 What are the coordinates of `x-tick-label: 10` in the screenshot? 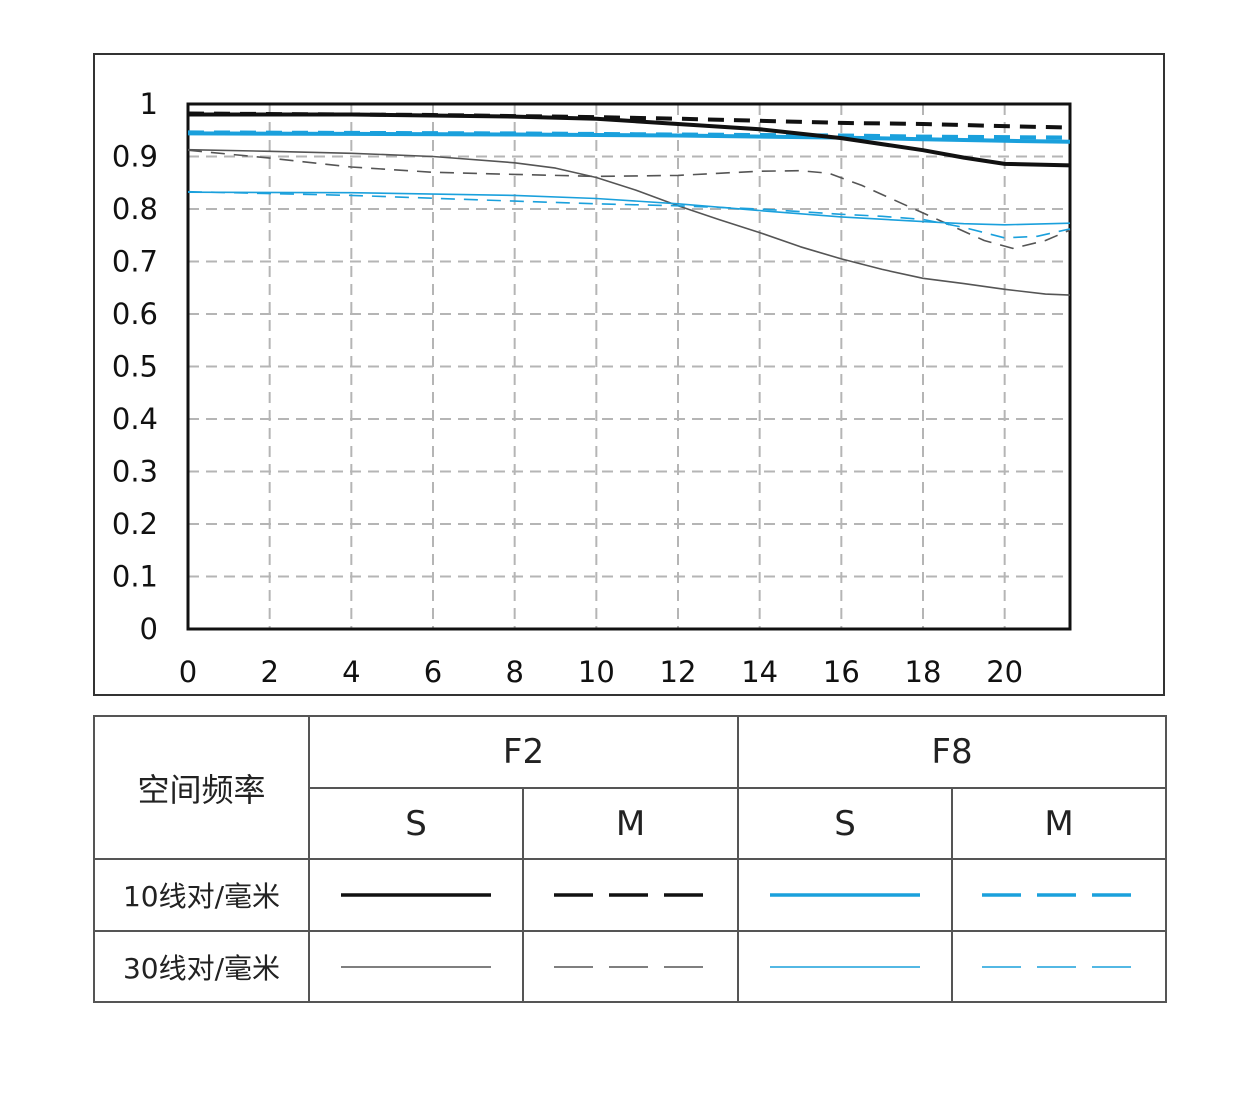 It's located at (596, 672).